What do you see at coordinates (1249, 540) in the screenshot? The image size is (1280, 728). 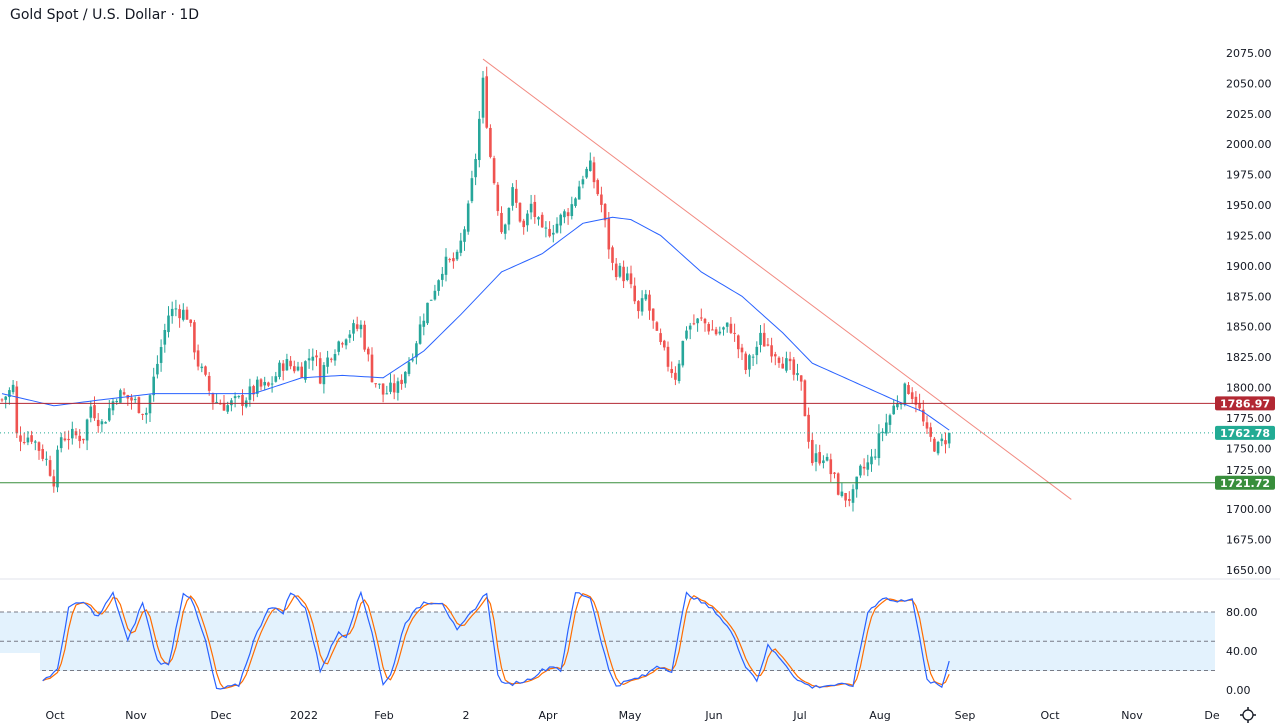 I see `price-axis-label: 1675.00` at bounding box center [1249, 540].